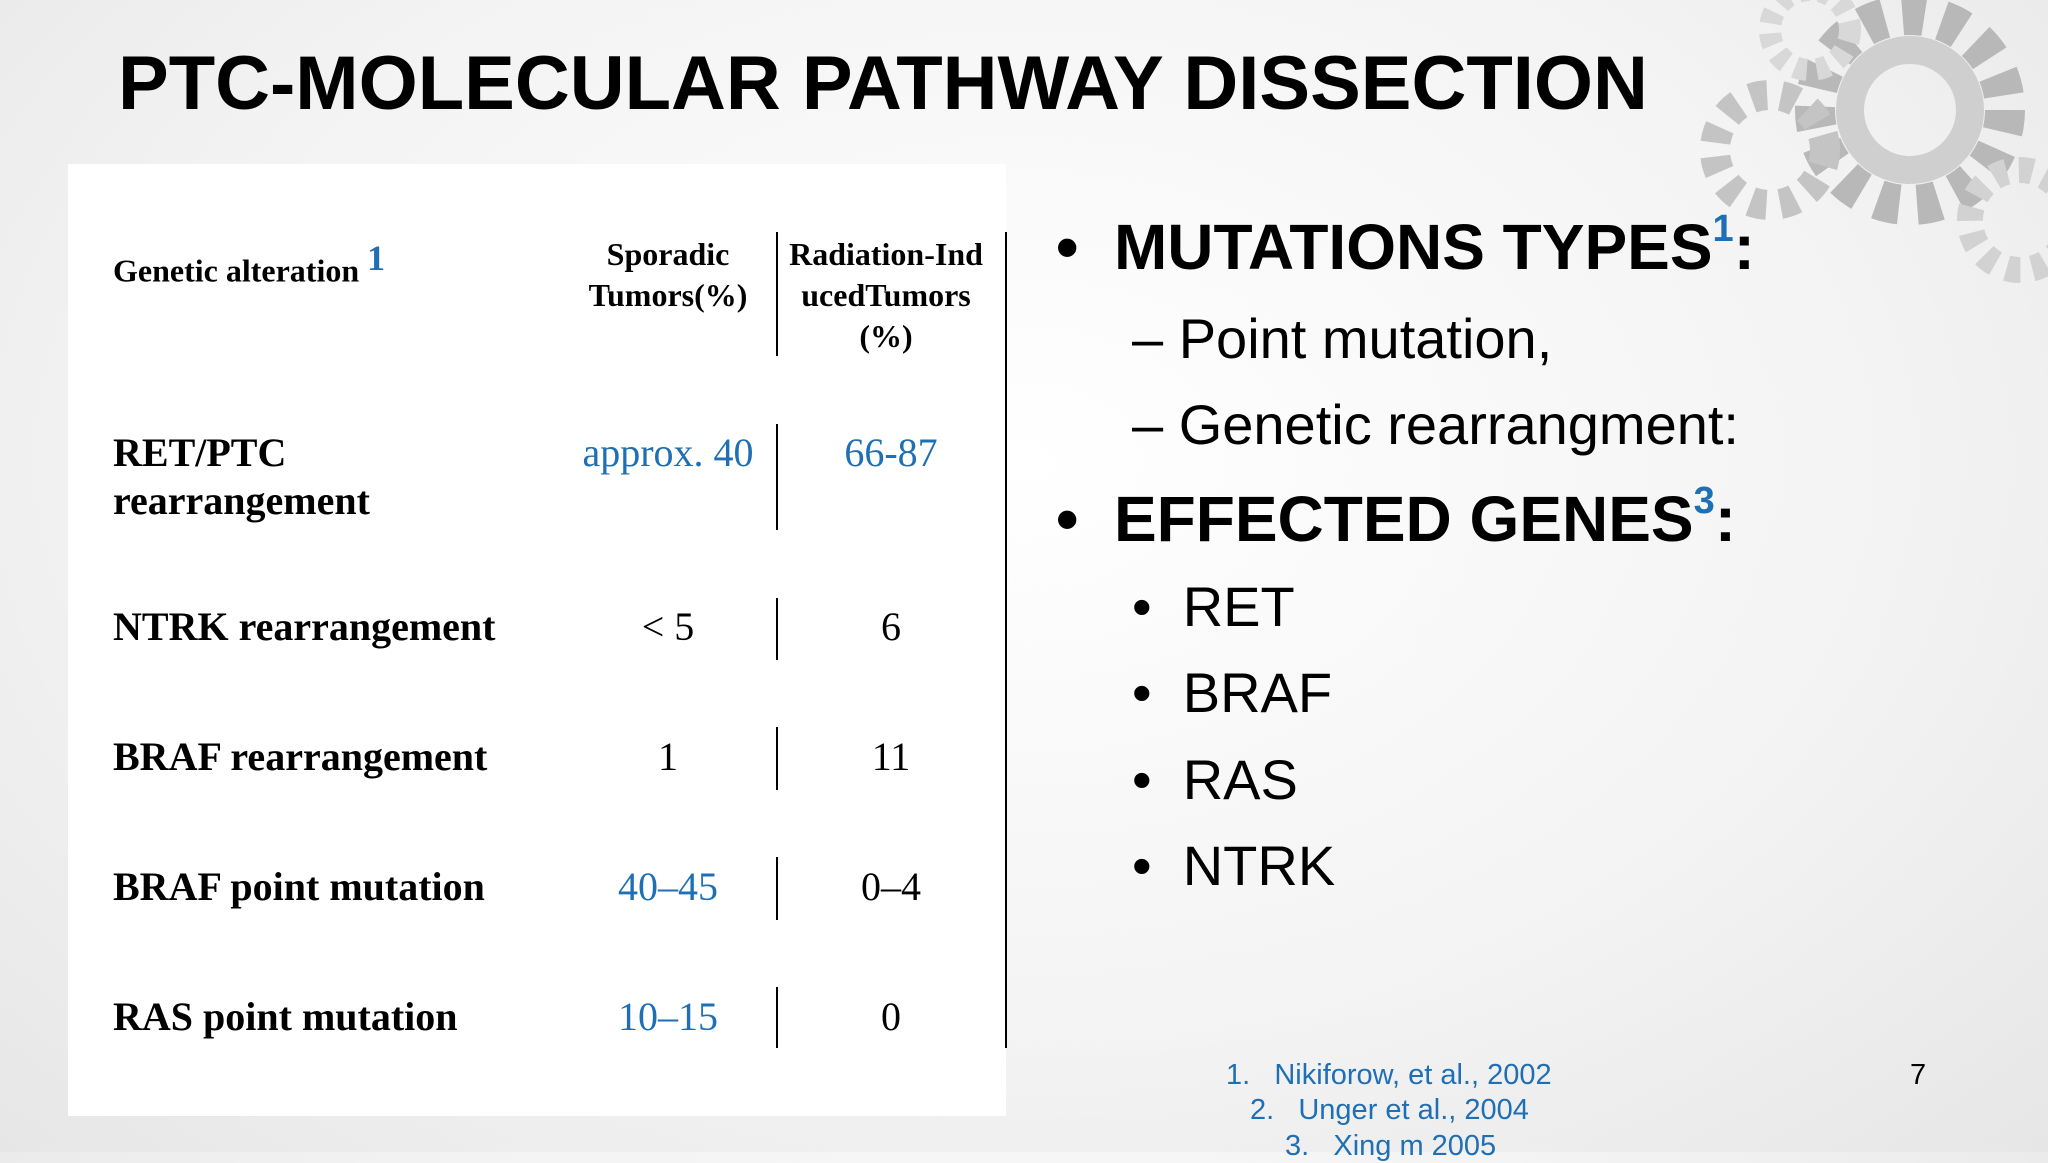 The height and width of the screenshot is (1163, 2048). Describe the element at coordinates (285, 1016) in the screenshot. I see `row-label: RAS point mutation` at that location.